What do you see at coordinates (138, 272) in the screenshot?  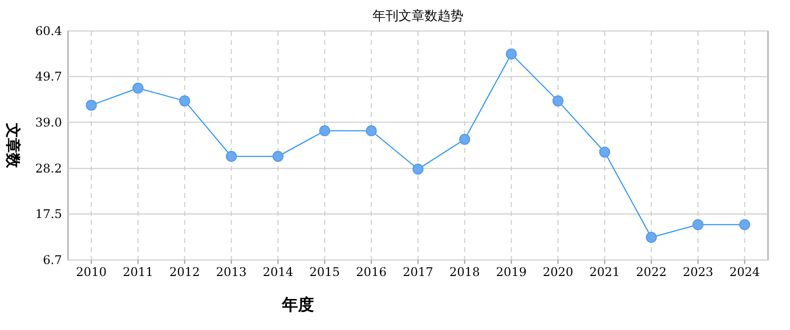 I see `x-tick-label: 2011` at bounding box center [138, 272].